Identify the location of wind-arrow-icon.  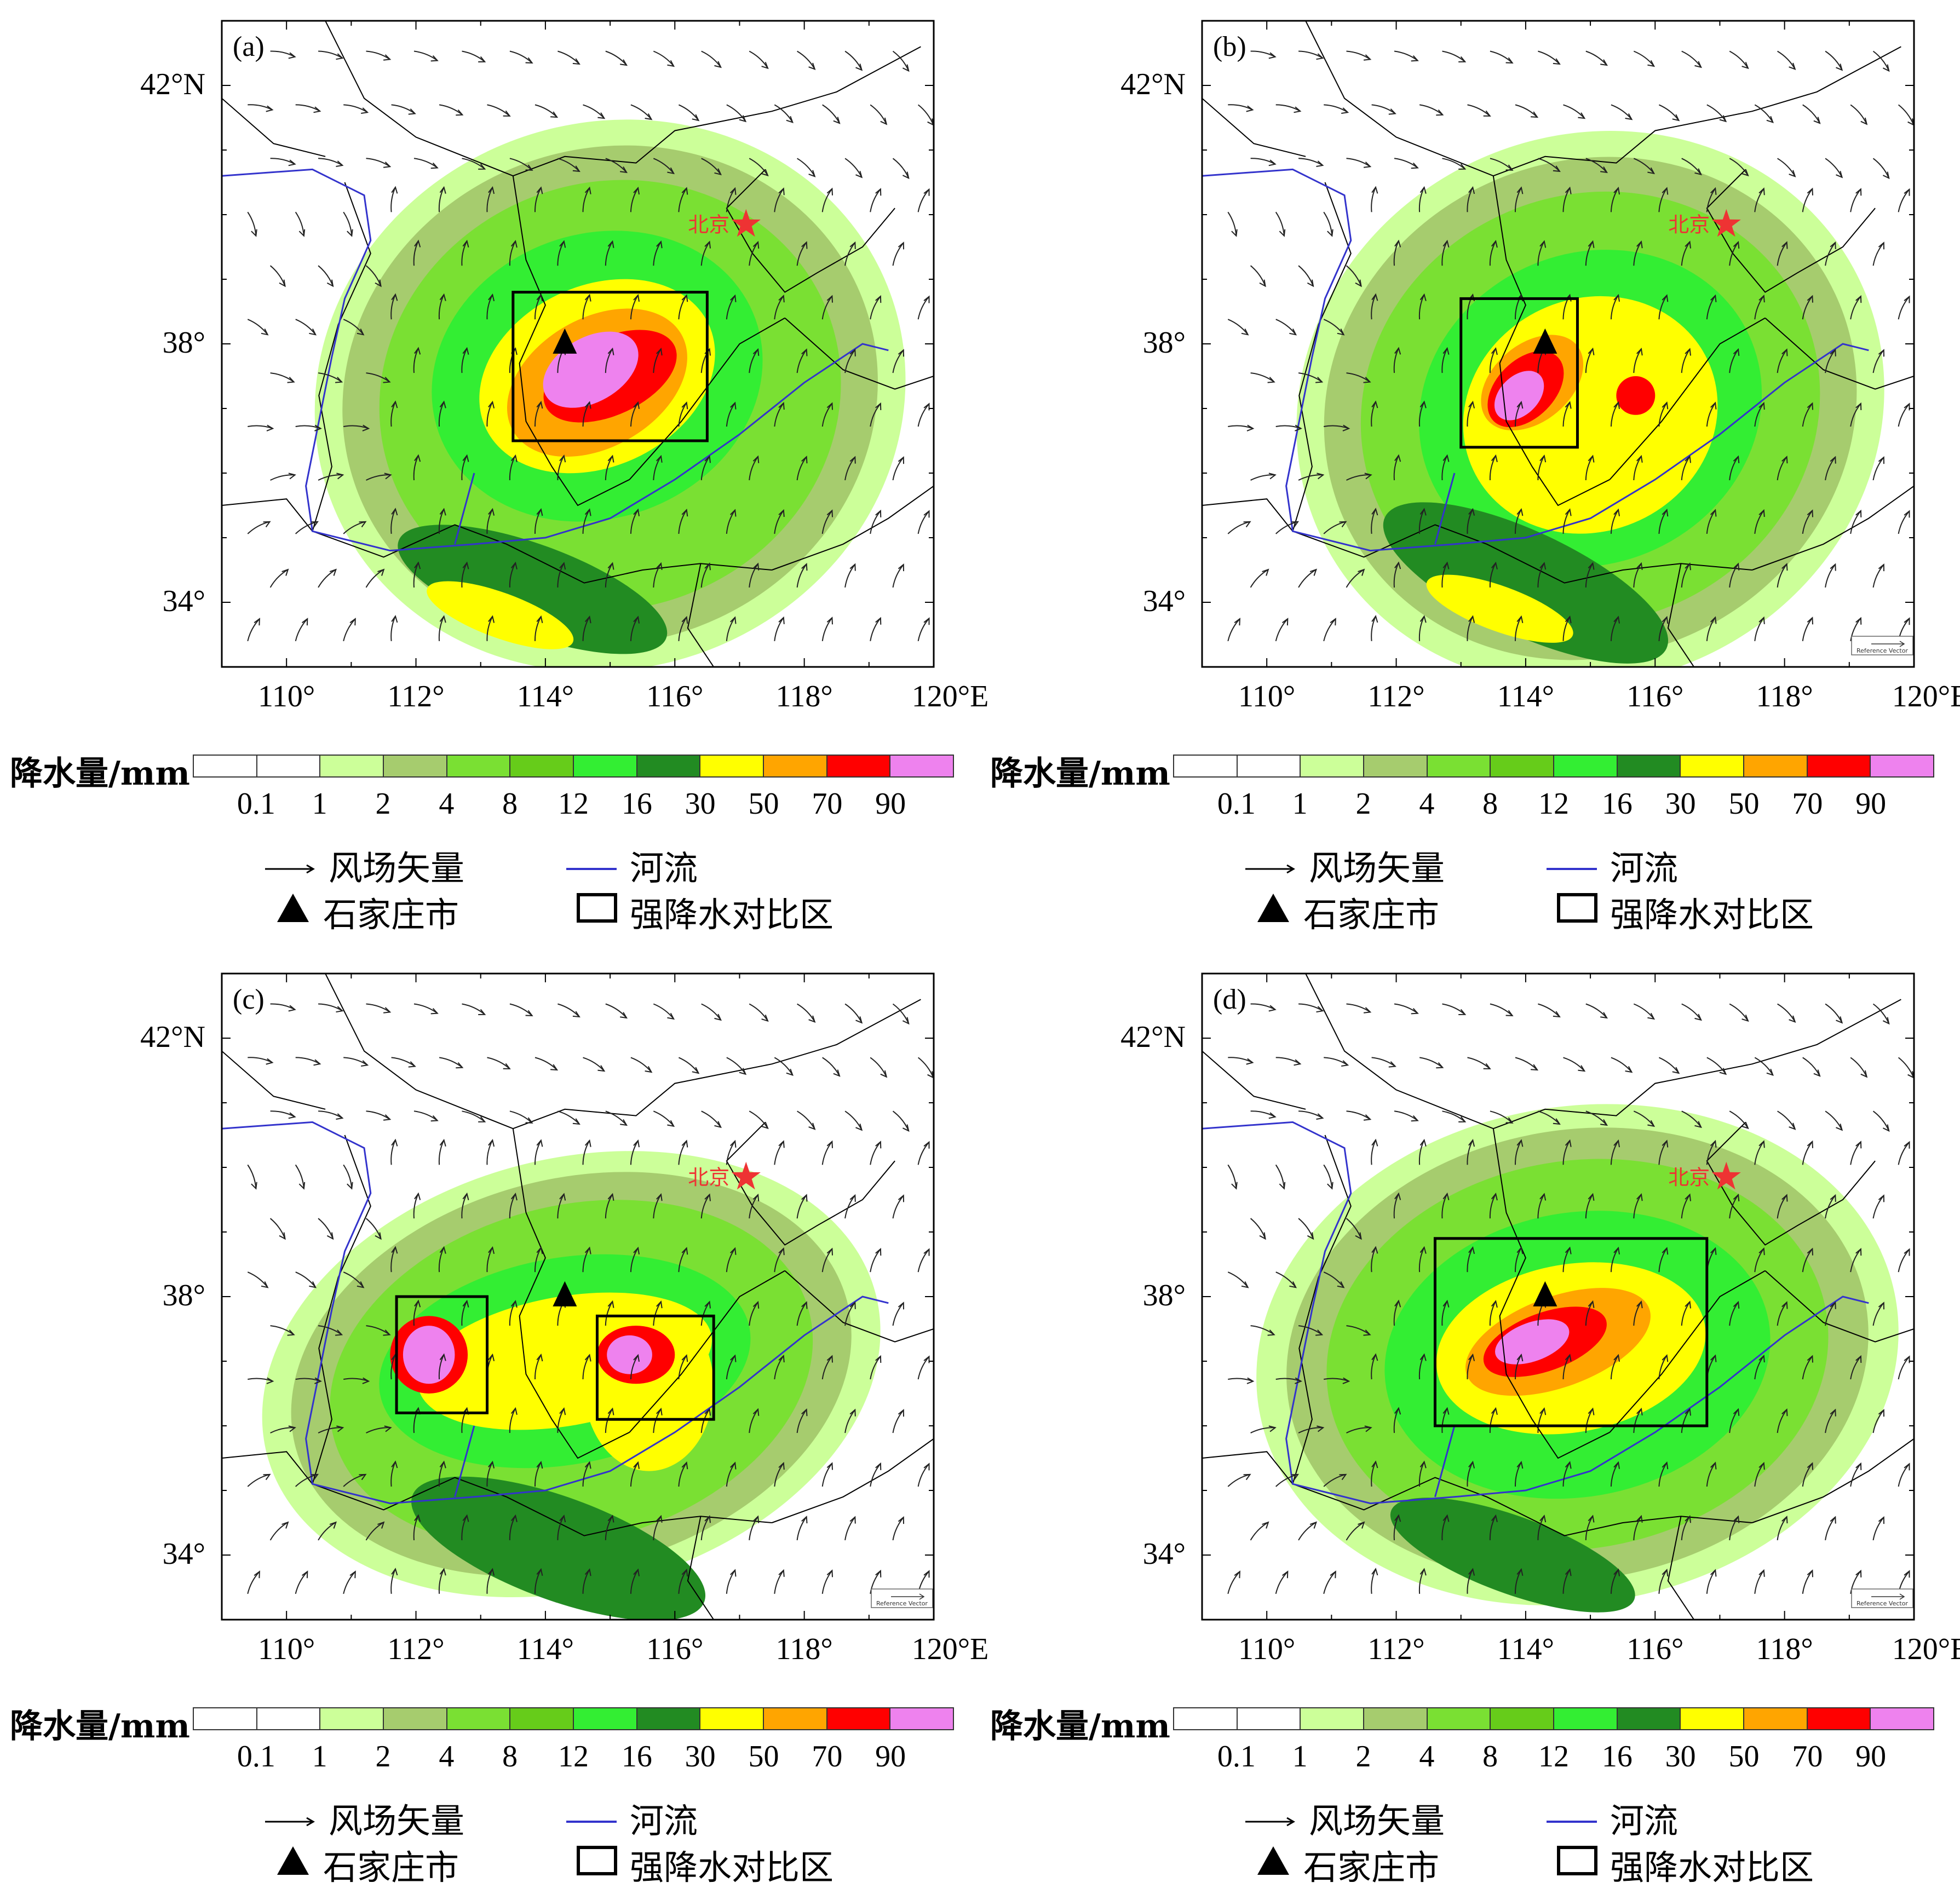
(1270, 865).